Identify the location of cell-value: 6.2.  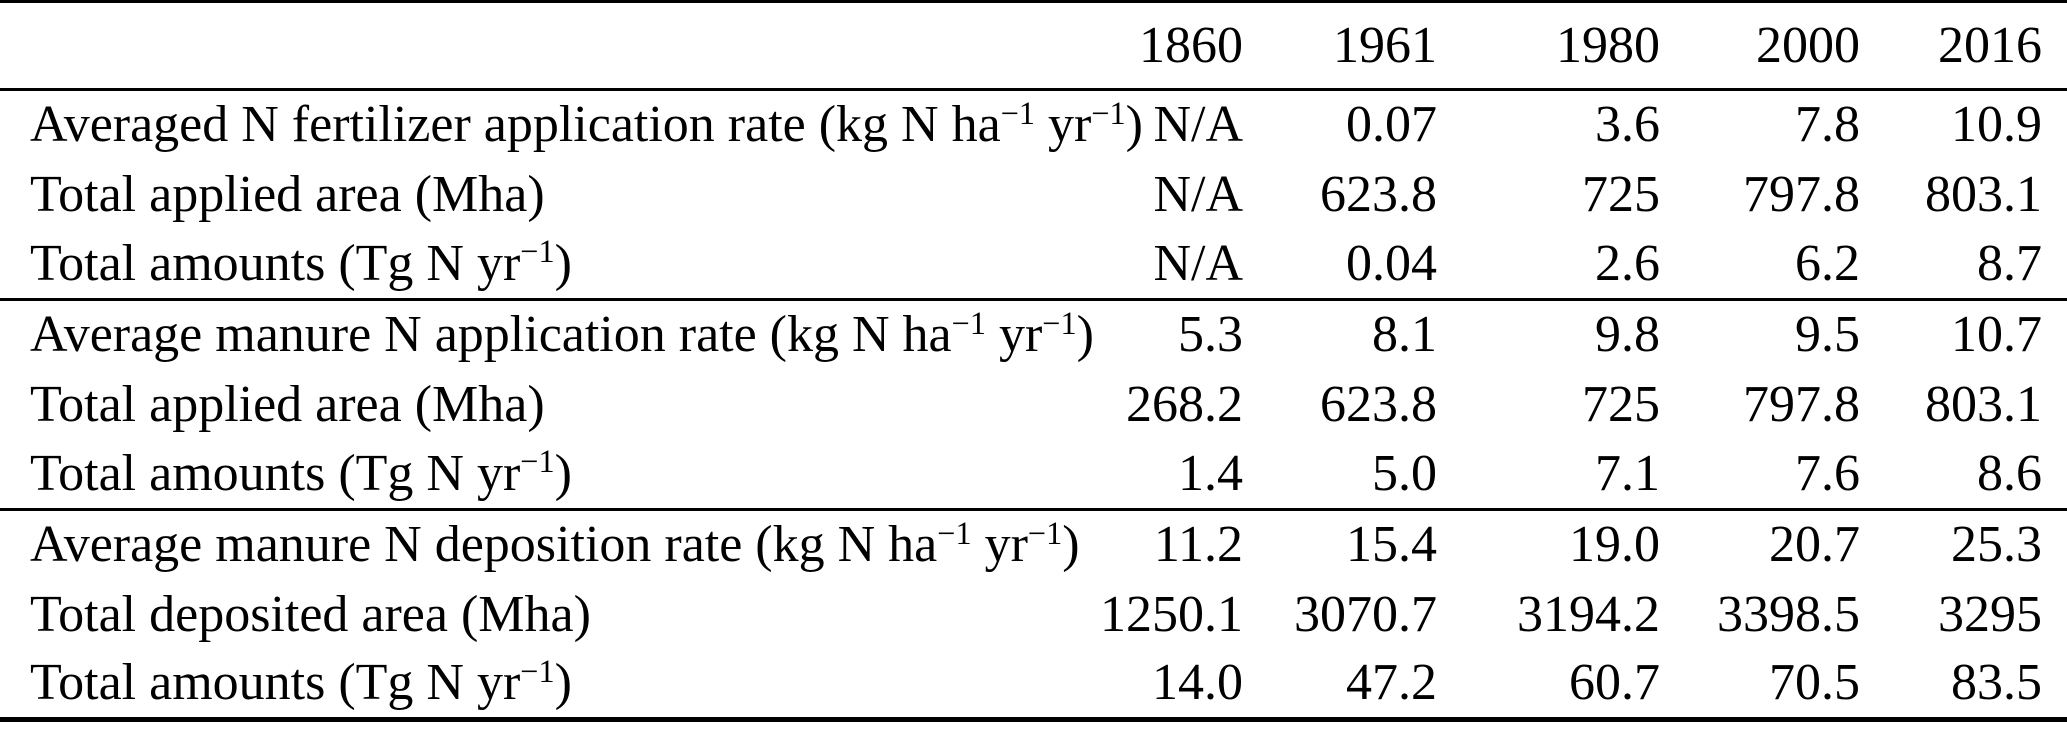
(1827, 263).